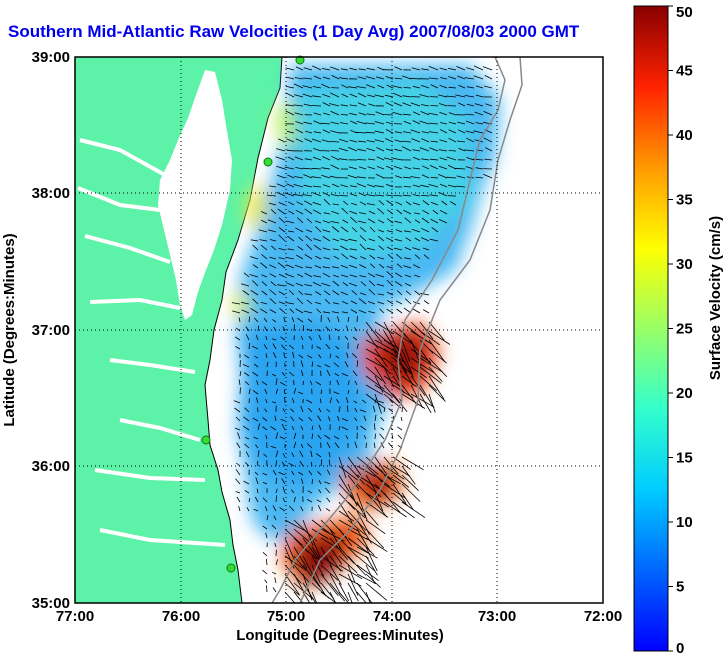 This screenshot has width=724, height=659. What do you see at coordinates (684, 12) in the screenshot?
I see `colorbar-tick-label: 50` at bounding box center [684, 12].